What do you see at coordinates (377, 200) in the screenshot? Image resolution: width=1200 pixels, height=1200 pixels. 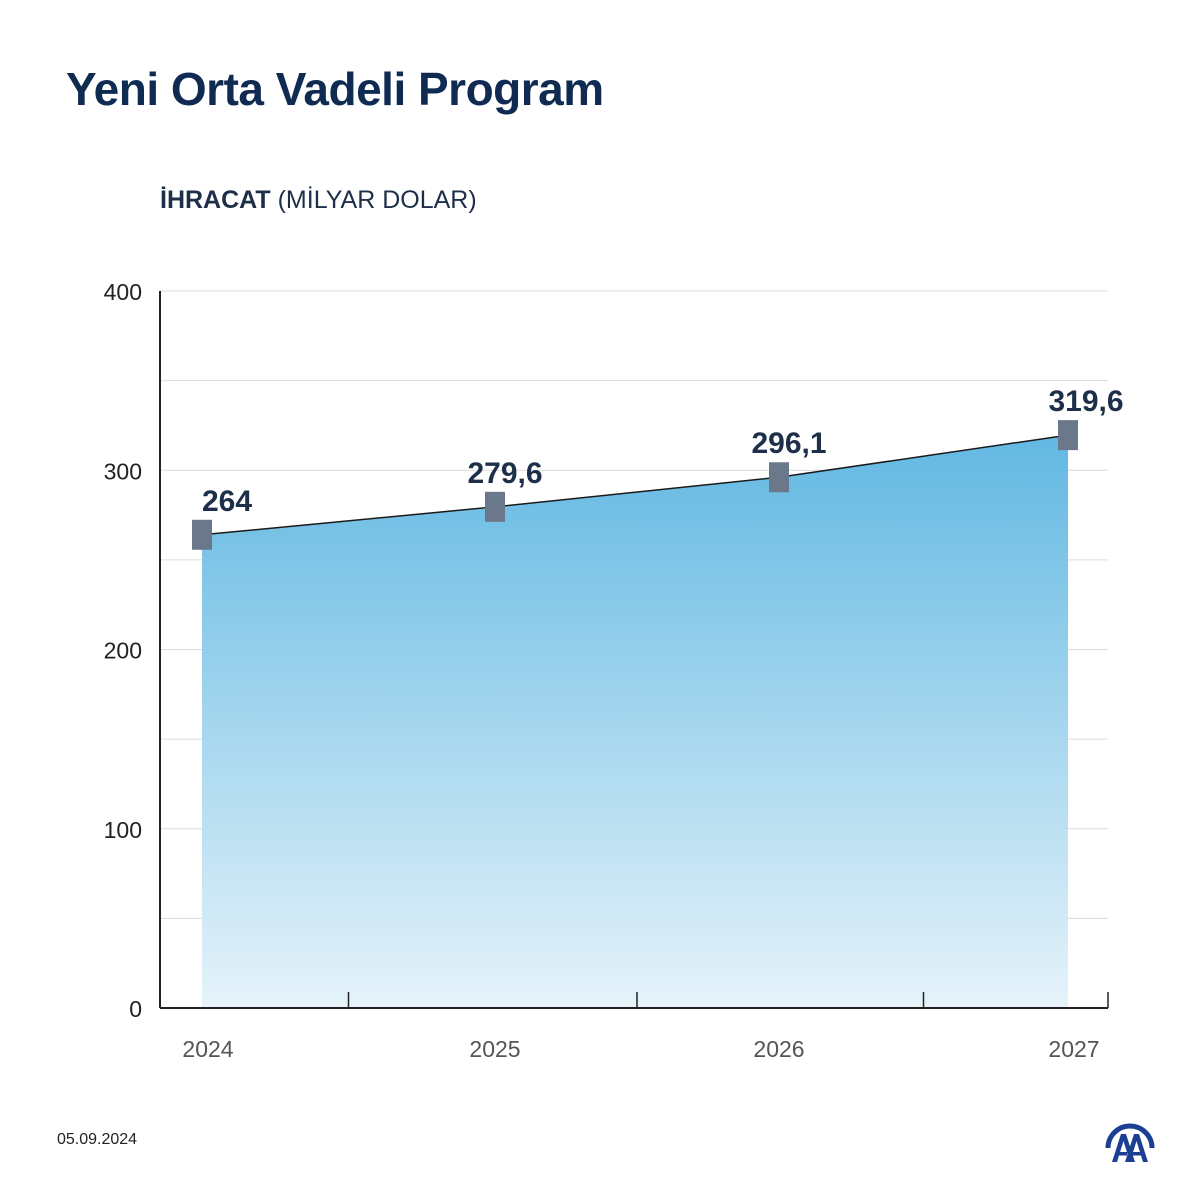 I see `chart-unit: (MİLYAR DOLAR)` at bounding box center [377, 200].